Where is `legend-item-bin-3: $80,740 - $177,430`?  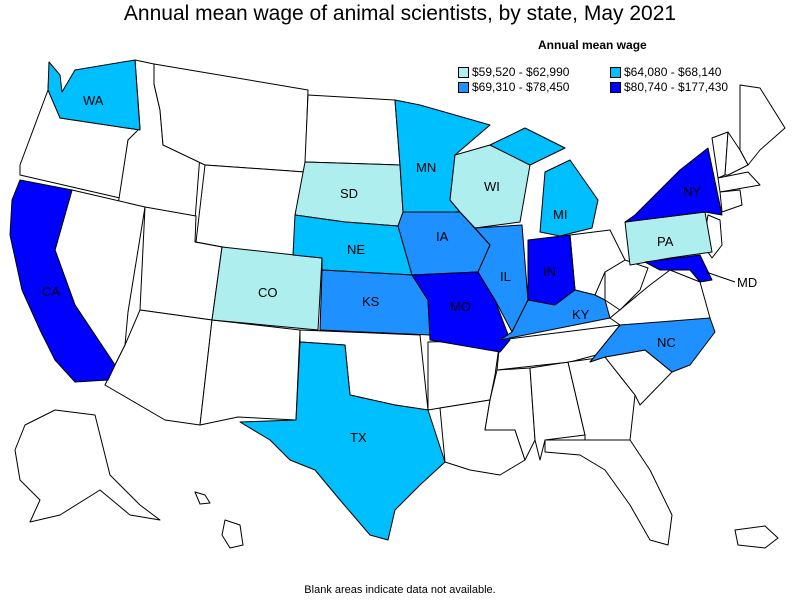
legend-item-bin-3: $80,740 - $177,430 is located at coordinates (669, 87).